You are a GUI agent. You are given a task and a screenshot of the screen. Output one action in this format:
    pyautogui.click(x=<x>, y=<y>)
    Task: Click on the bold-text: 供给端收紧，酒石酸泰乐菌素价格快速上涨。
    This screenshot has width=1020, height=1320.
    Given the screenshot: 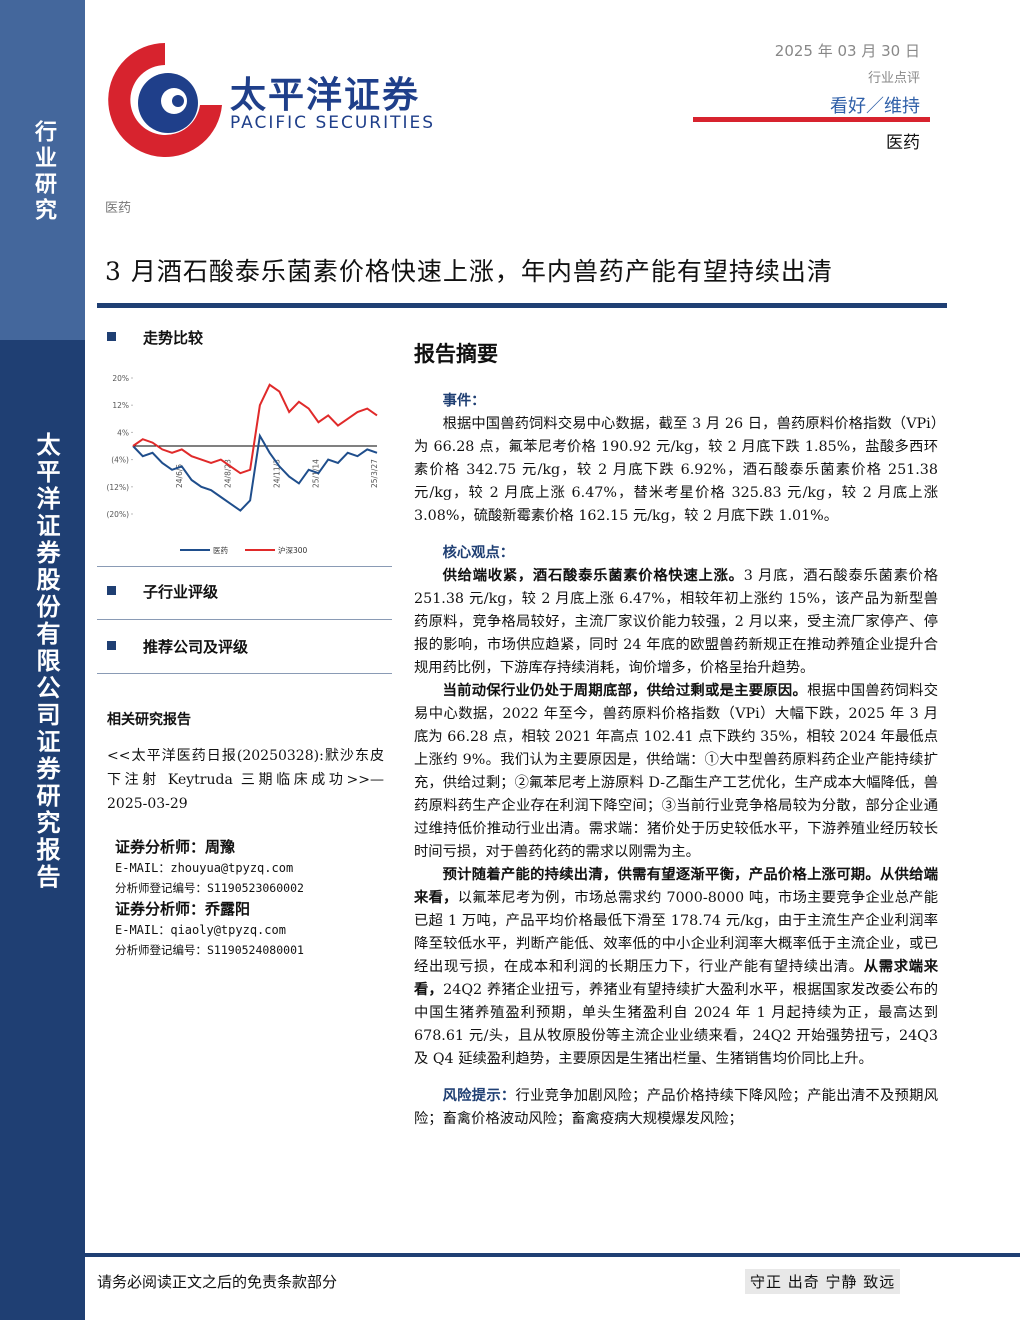 What is the action you would take?
    pyautogui.click(x=593, y=576)
    